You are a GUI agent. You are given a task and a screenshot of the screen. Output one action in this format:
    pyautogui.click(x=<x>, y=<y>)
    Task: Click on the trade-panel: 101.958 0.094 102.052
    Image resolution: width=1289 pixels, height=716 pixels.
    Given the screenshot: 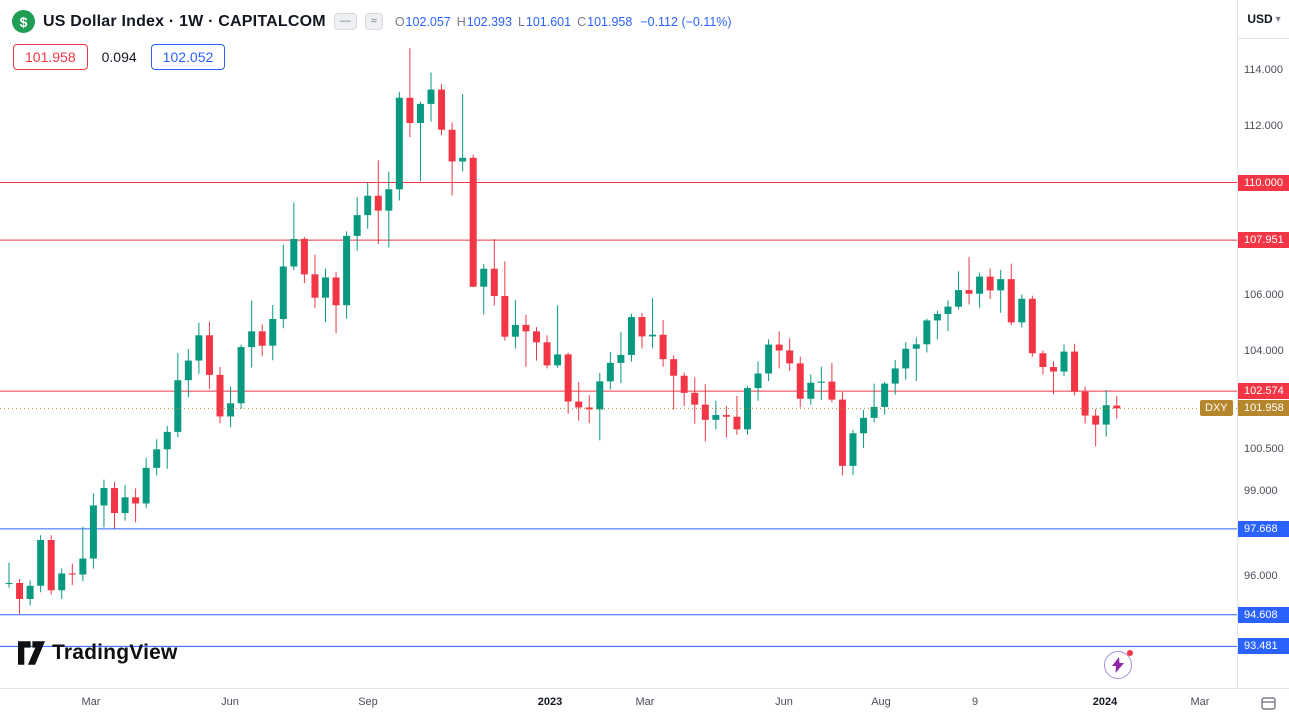 What is the action you would take?
    pyautogui.click(x=119, y=57)
    